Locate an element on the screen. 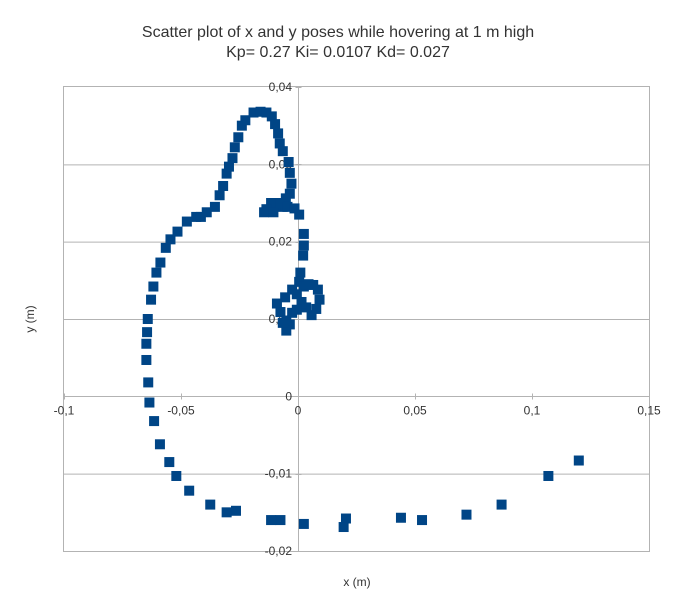 The image size is (677, 608). y-axis-label: y (m) is located at coordinates (30, 318).